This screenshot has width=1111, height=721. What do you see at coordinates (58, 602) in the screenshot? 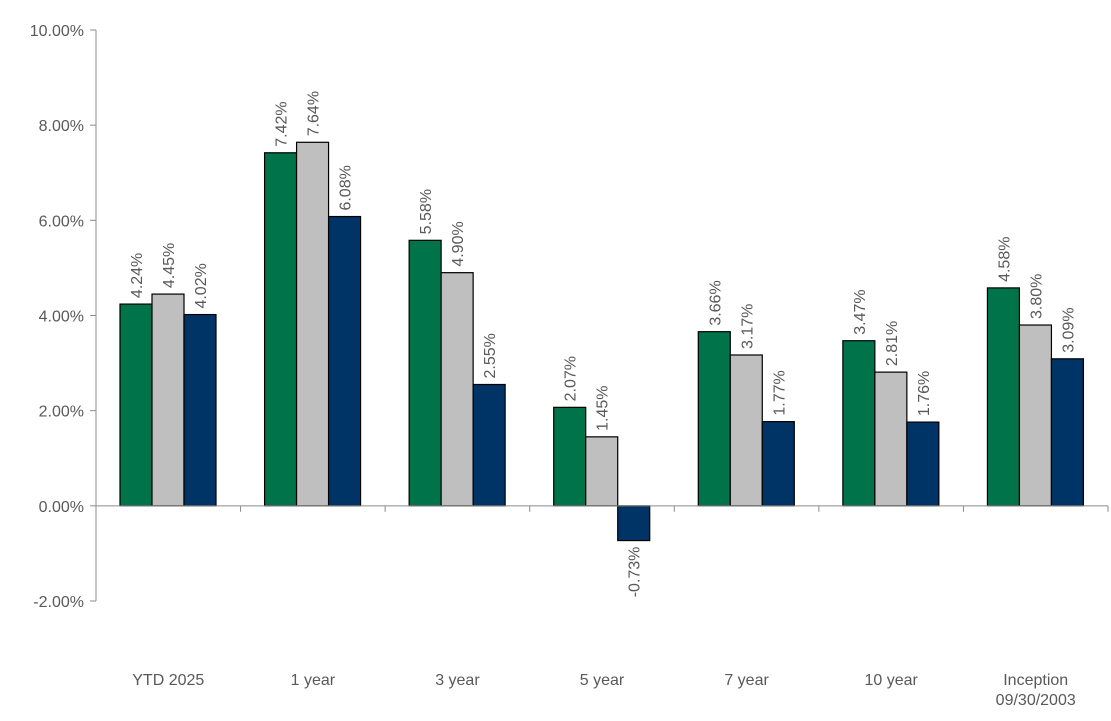
I see `y-tick-label: -2.00%` at bounding box center [58, 602].